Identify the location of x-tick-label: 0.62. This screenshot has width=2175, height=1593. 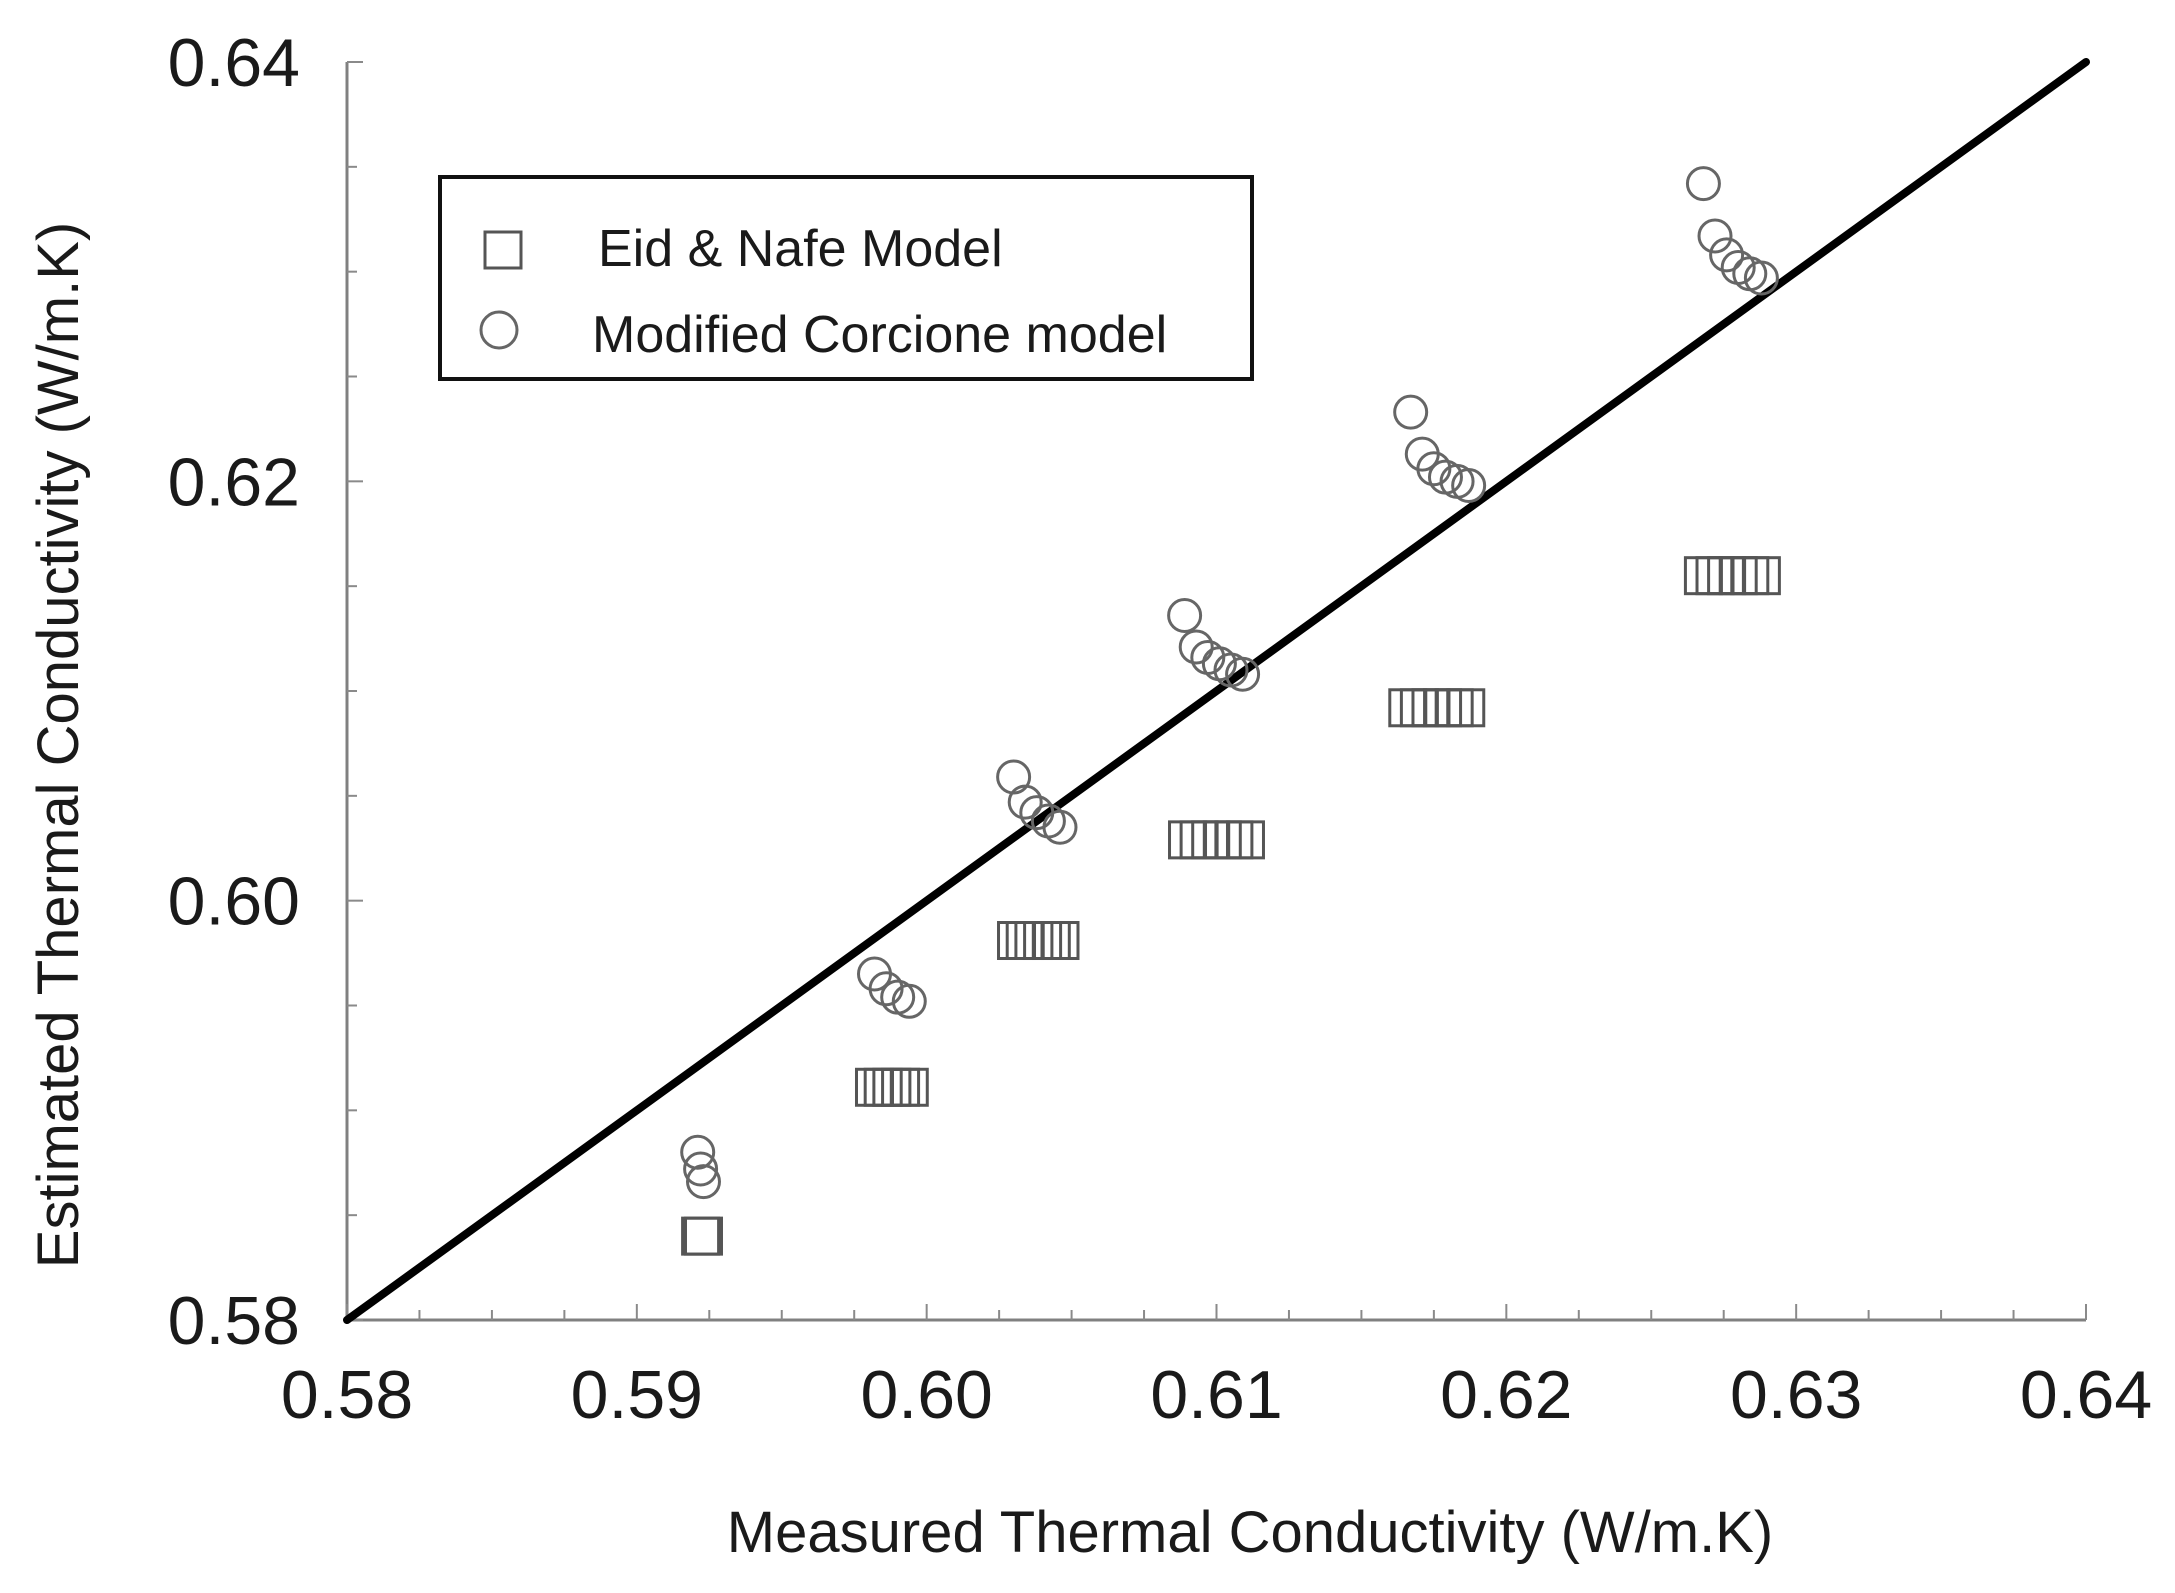
(1506, 1395).